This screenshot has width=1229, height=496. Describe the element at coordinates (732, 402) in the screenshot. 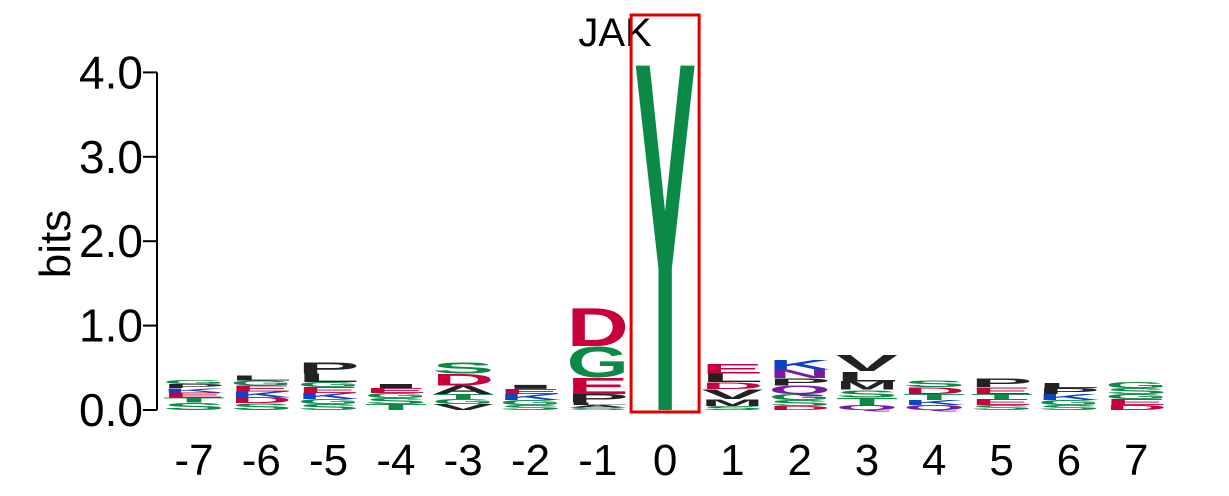

I see `logo-letter-M: M` at that location.